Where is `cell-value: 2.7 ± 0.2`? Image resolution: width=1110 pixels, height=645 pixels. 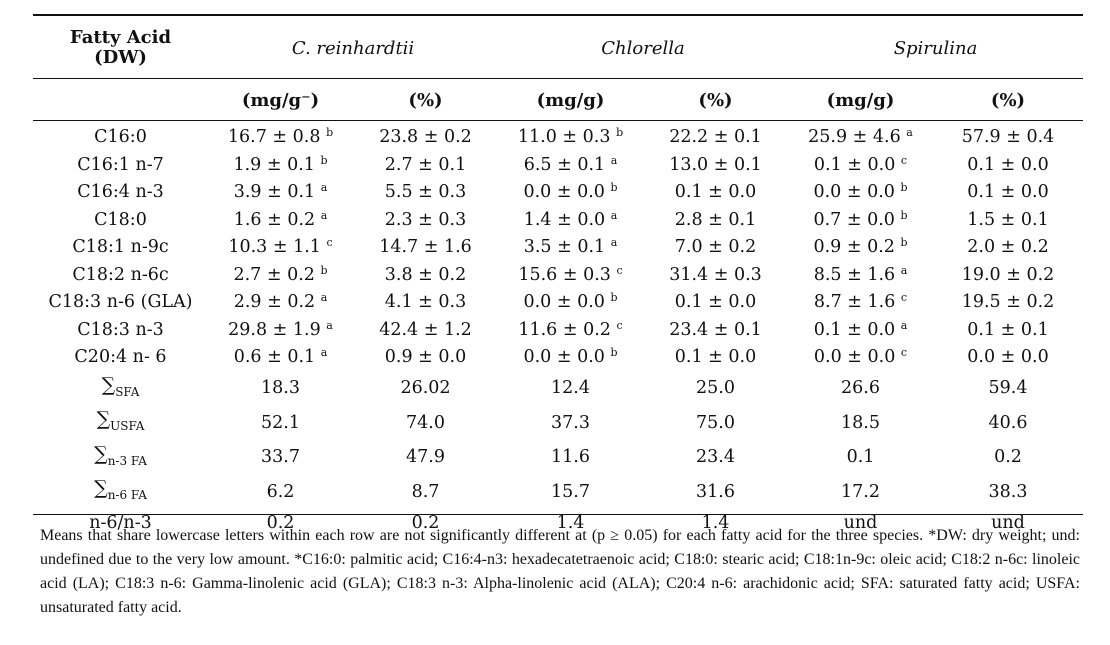
cell-value: 2.7 ± 0.2 is located at coordinates (274, 274).